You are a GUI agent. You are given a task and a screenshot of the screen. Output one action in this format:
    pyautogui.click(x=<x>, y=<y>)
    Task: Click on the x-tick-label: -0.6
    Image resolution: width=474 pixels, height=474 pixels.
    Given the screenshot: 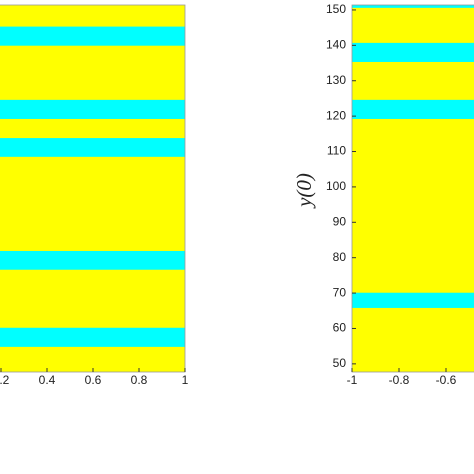 What is the action you would take?
    pyautogui.click(x=446, y=380)
    